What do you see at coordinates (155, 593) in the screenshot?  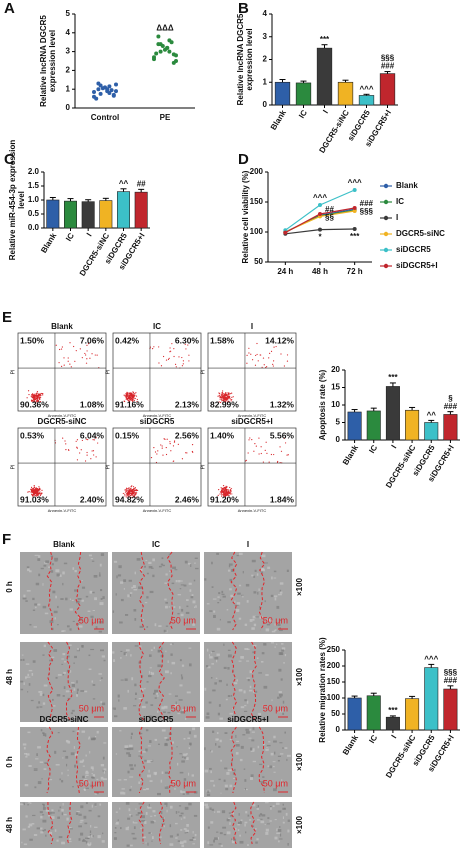 I see `image-texture` at bounding box center [155, 593].